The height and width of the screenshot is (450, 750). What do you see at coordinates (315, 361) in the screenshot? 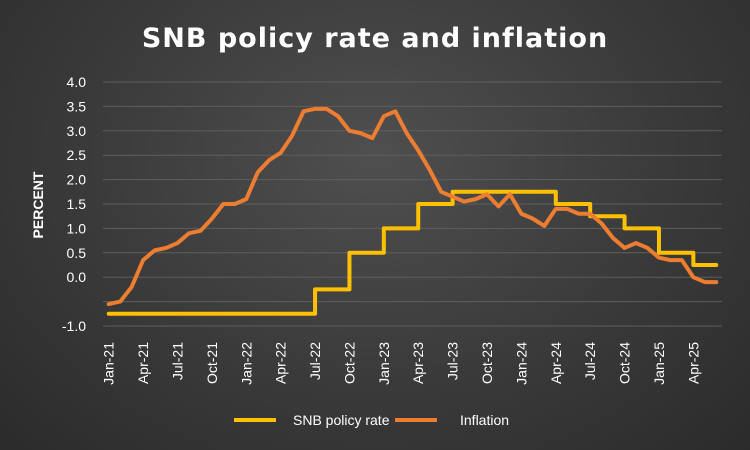
I see `x-tick-label: Jul-22` at bounding box center [315, 361].